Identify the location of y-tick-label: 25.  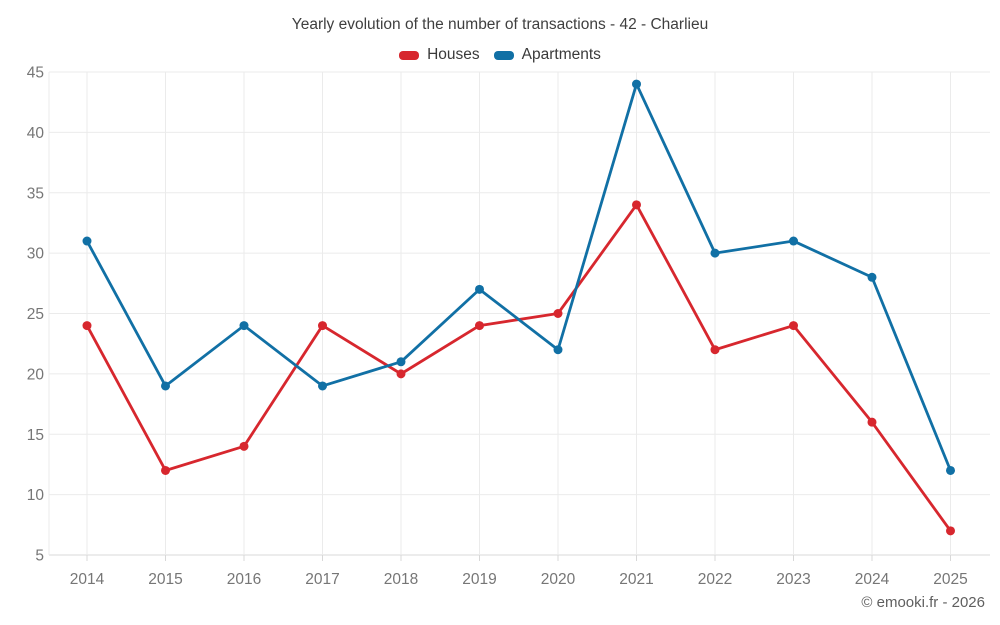
(35, 314).